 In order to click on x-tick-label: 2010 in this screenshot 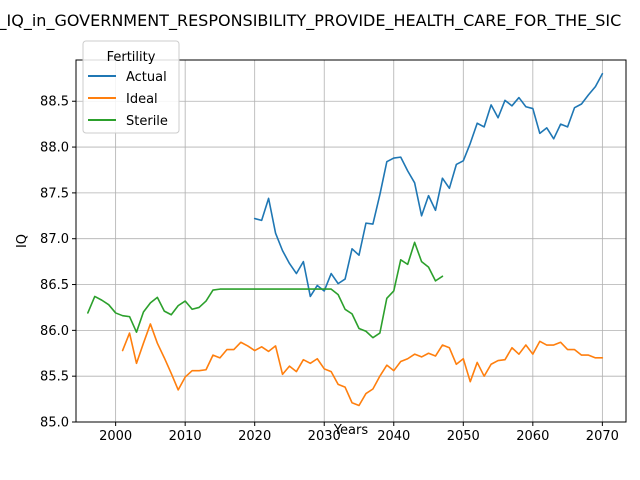, I will do `click(185, 436)`.